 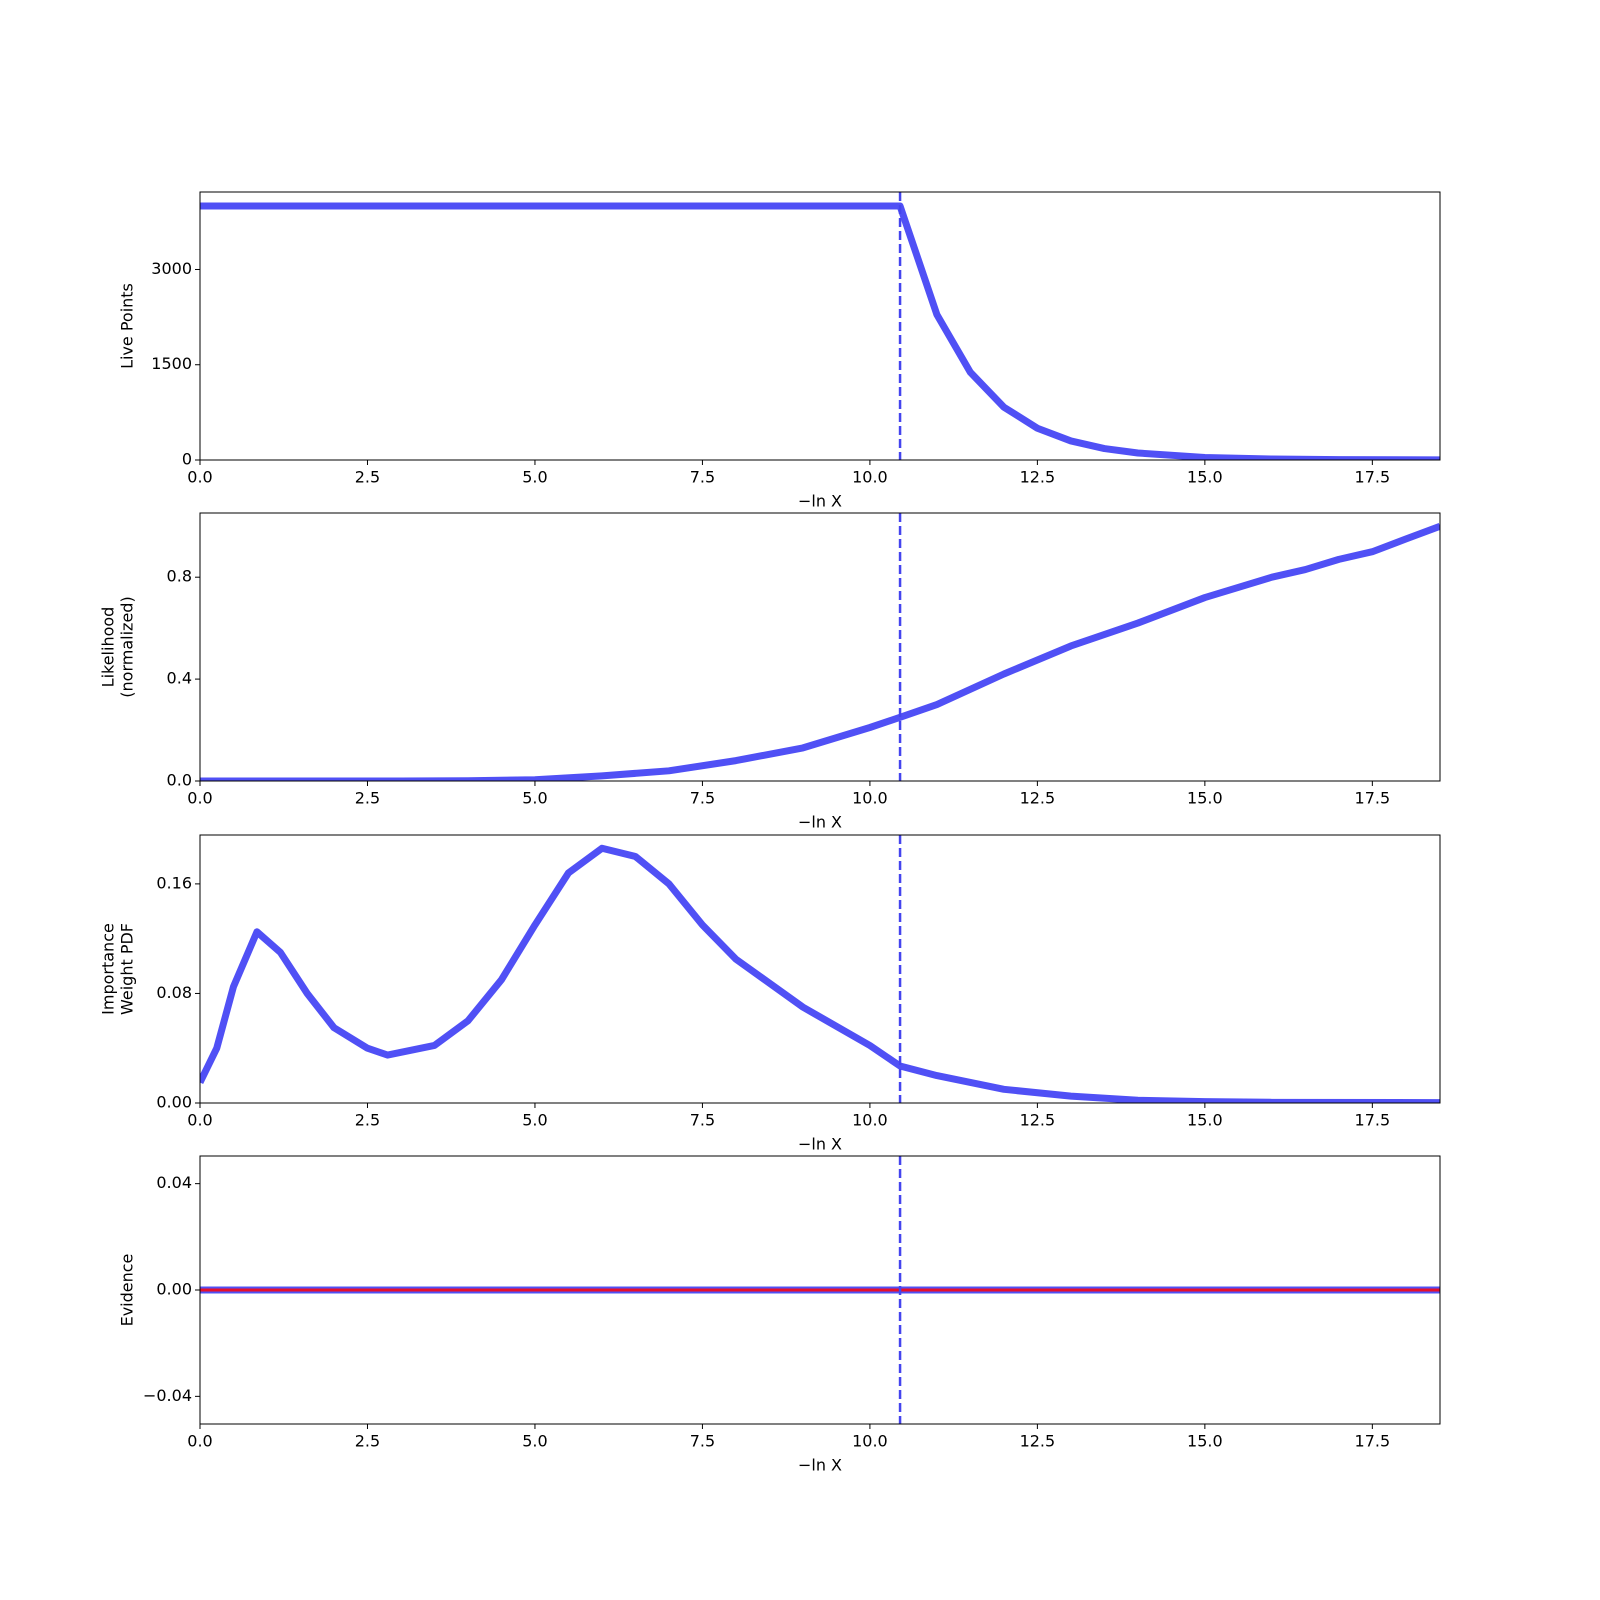 I want to click on y-tick-label: 0.04, so click(x=174, y=1182).